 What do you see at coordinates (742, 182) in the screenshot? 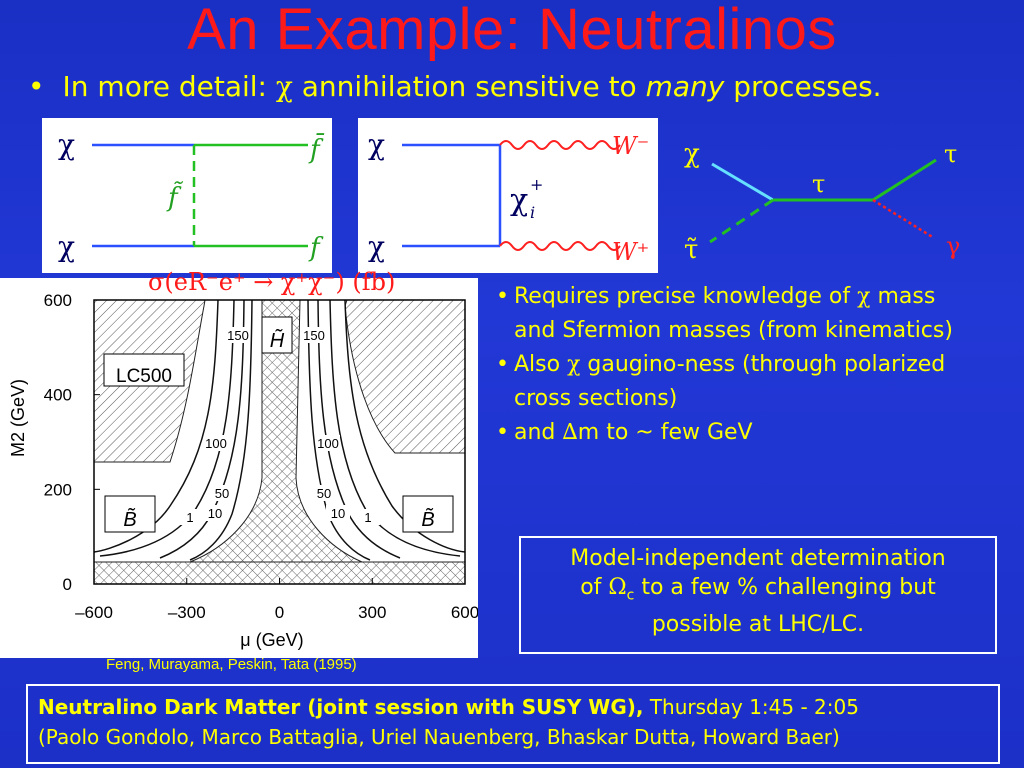
I see `chi-line` at bounding box center [742, 182].